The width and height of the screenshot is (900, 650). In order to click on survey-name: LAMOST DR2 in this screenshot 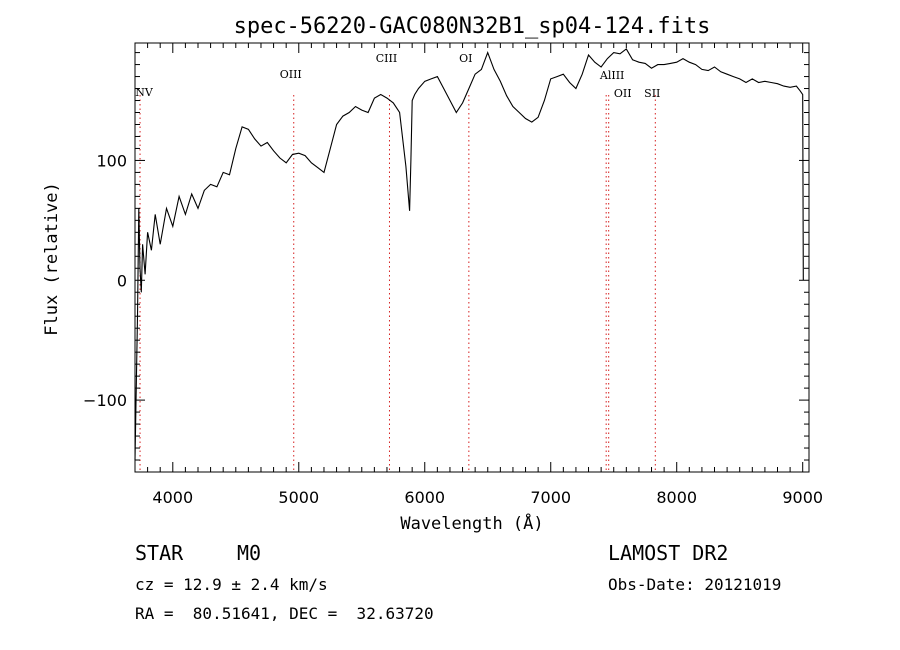, I will do `click(668, 553)`.